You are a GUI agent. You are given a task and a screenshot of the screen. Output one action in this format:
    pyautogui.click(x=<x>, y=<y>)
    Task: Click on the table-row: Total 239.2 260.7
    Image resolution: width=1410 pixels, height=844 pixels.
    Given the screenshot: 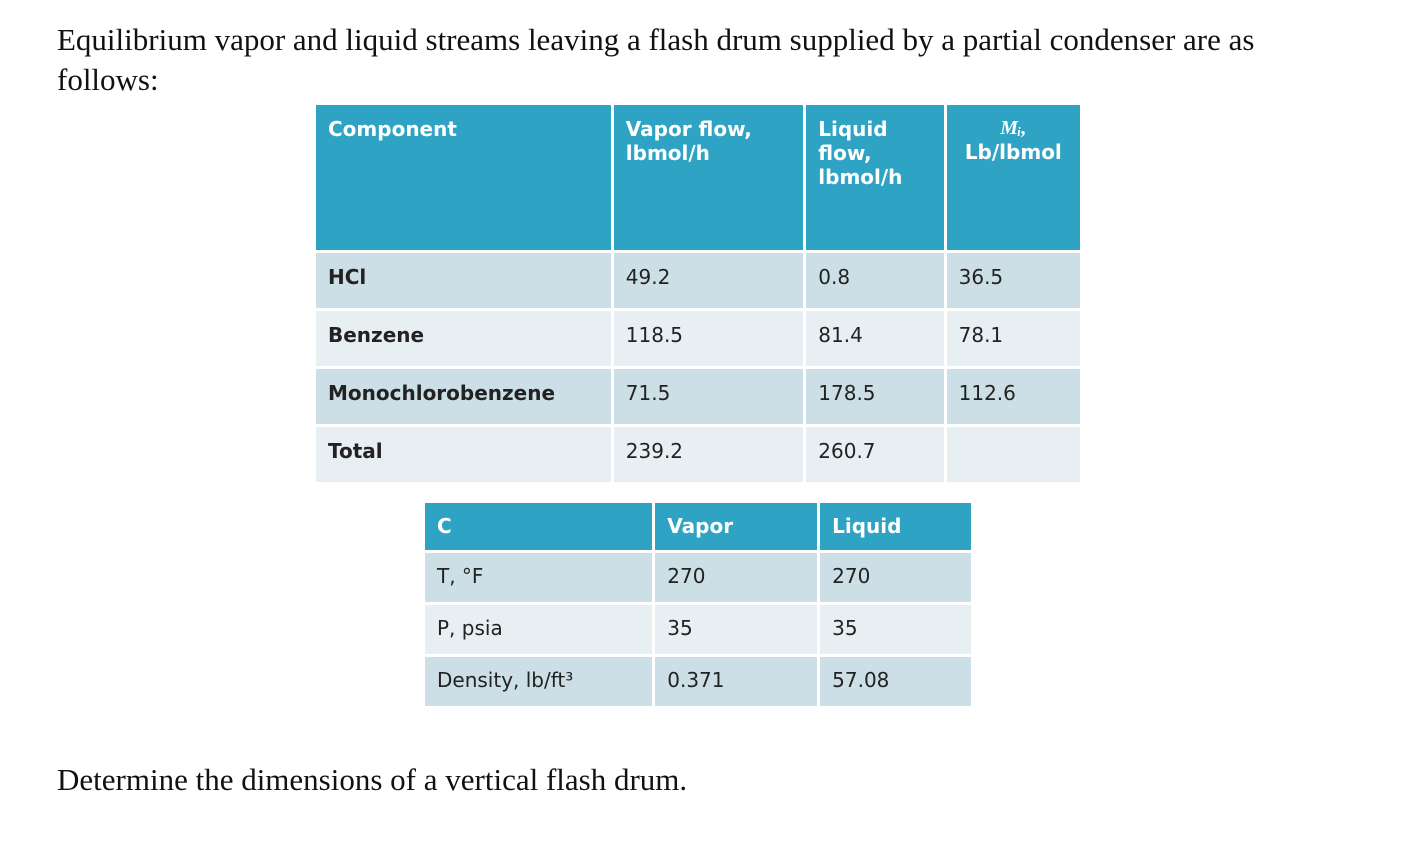 What is the action you would take?
    pyautogui.click(x=698, y=454)
    